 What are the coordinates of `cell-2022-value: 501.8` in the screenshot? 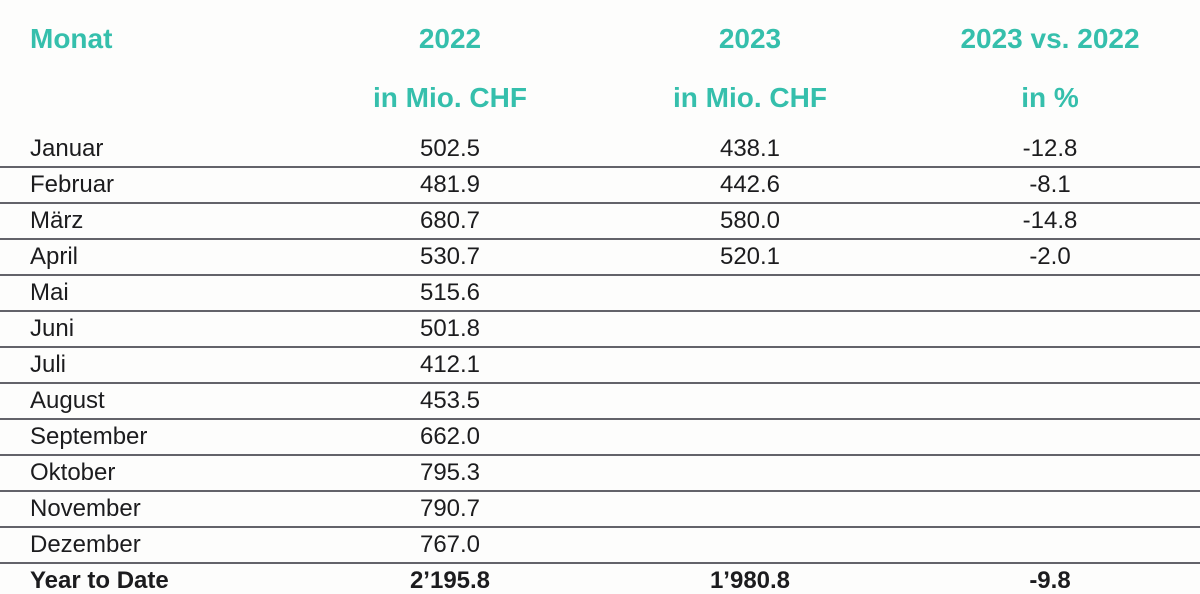 It's located at (450, 328).